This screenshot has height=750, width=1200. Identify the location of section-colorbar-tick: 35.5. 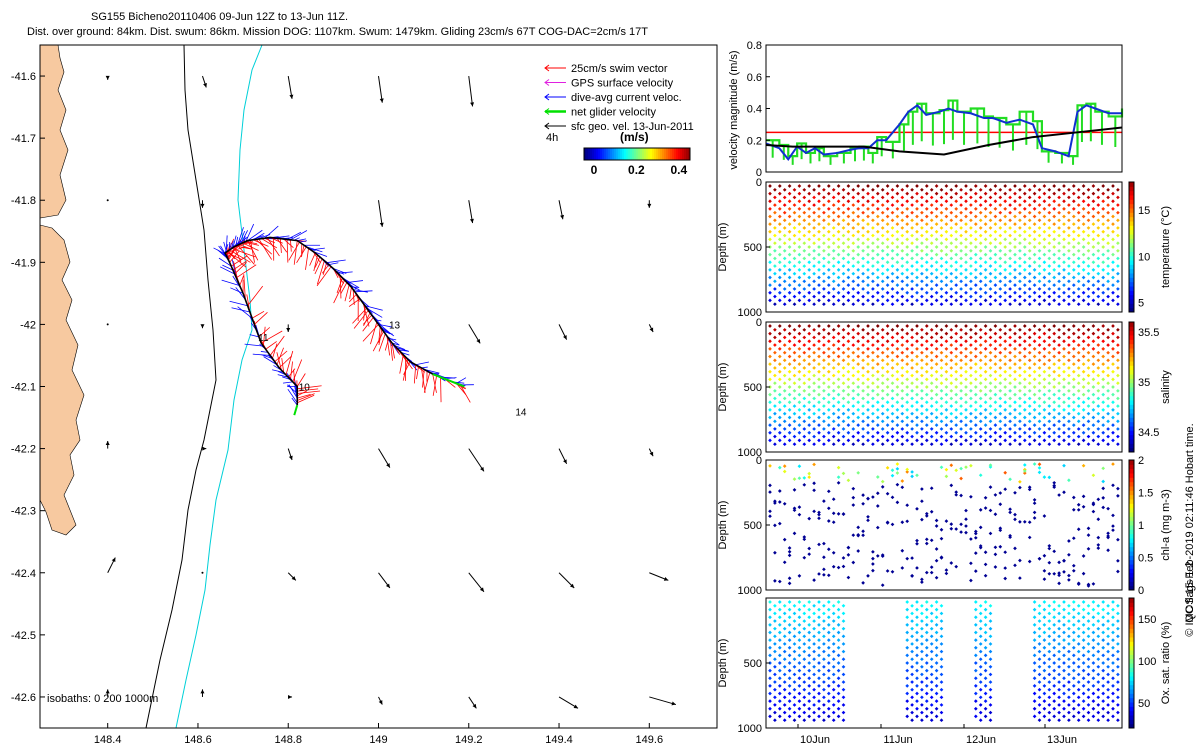
(1148, 333).